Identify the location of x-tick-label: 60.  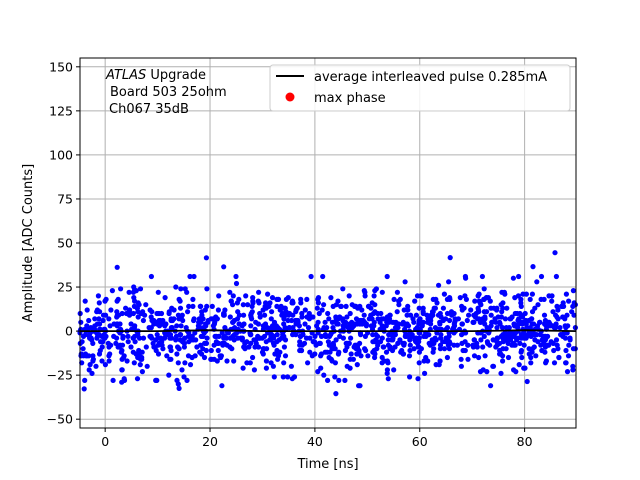
(420, 441).